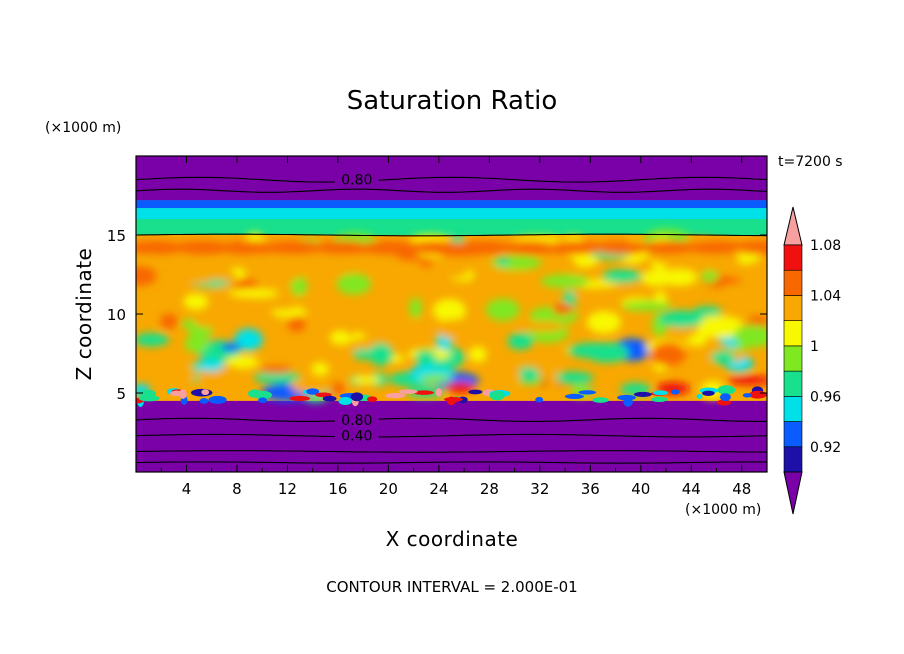  What do you see at coordinates (812, 360) in the screenshot?
I see `colorbar: 0.92 0.96 1 1.04 1.08` at bounding box center [812, 360].